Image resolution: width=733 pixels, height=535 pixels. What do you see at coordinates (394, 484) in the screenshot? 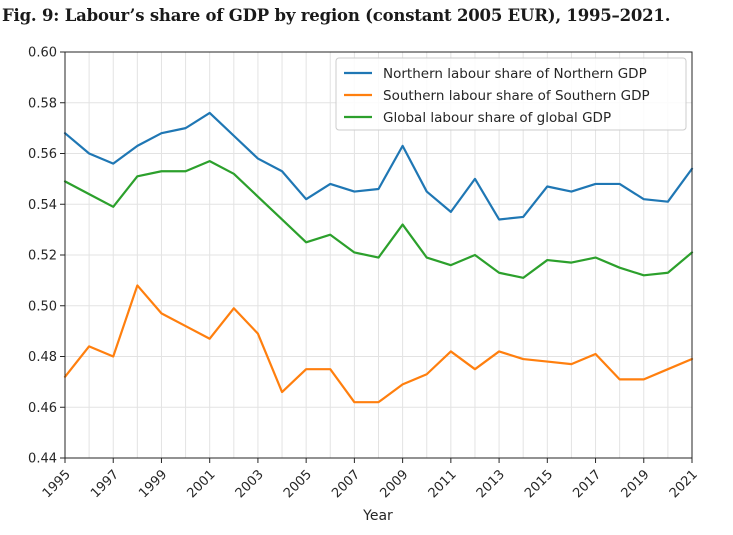
I see `x-tick-label: 2009` at bounding box center [394, 484].